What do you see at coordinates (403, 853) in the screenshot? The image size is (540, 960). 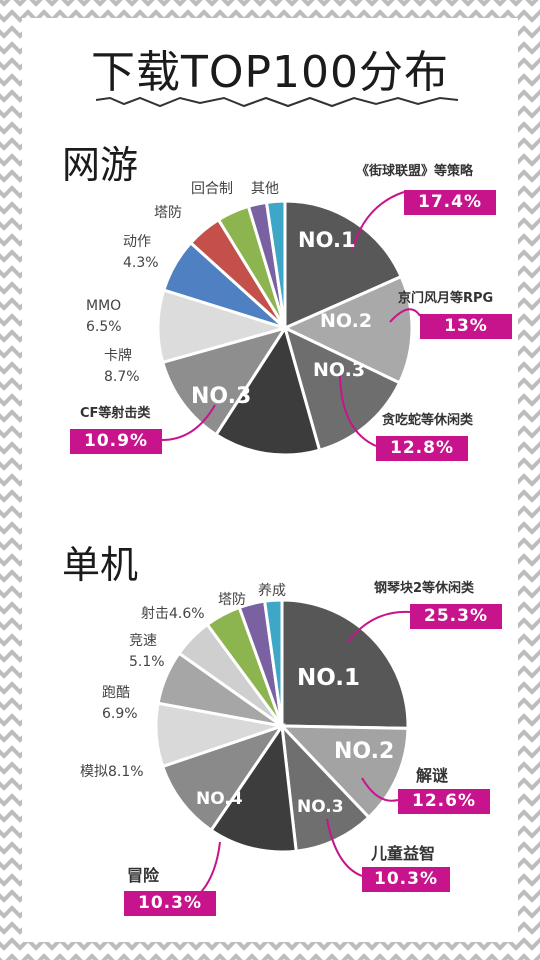 I see `single-kids-label: 儿童益智` at bounding box center [403, 853].